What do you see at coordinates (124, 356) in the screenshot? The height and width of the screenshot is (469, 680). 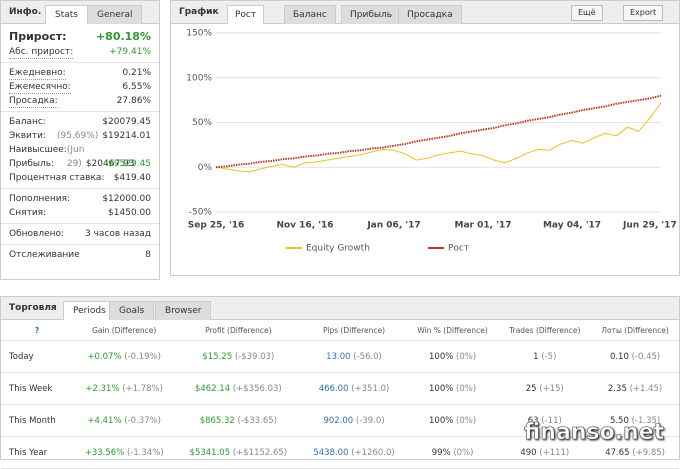 I see `cell: +0.07% (-0.19%)` at bounding box center [124, 356].